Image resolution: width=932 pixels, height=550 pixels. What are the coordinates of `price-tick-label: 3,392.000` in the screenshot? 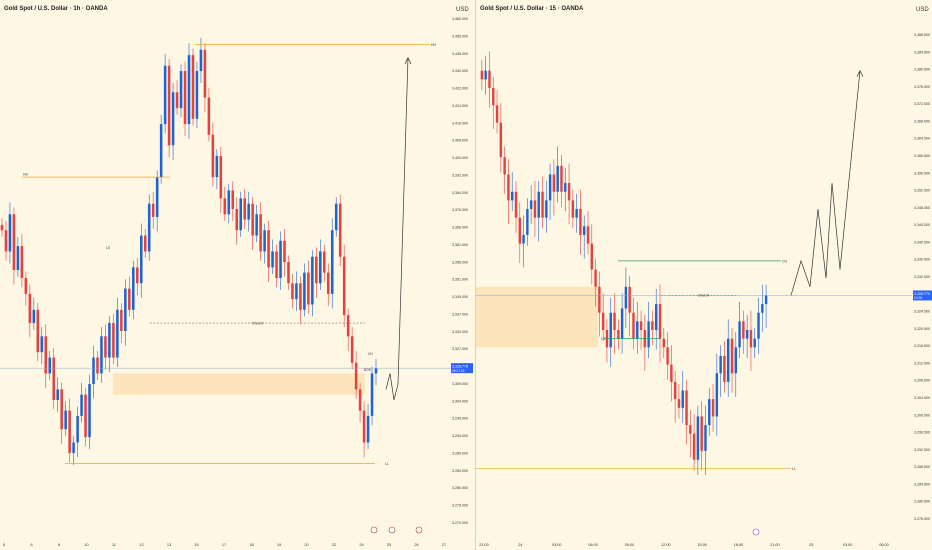 It's located at (460, 175).